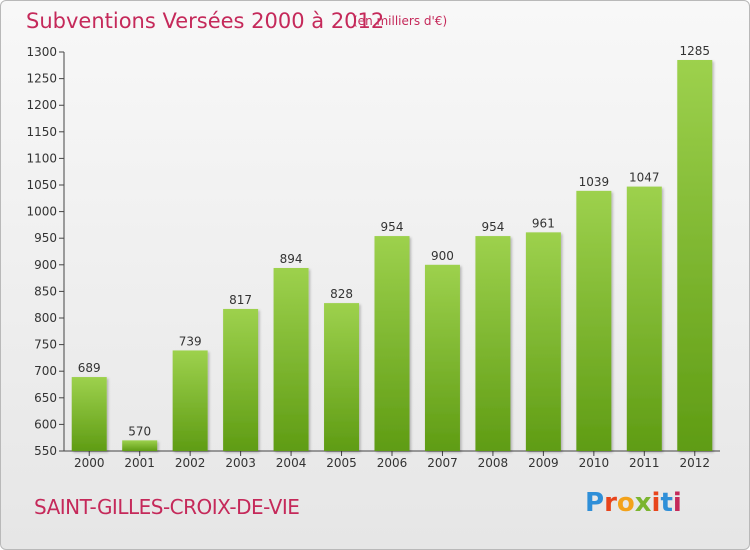 This screenshot has width=750, height=550. I want to click on y-tick-label: 700, so click(45, 371).